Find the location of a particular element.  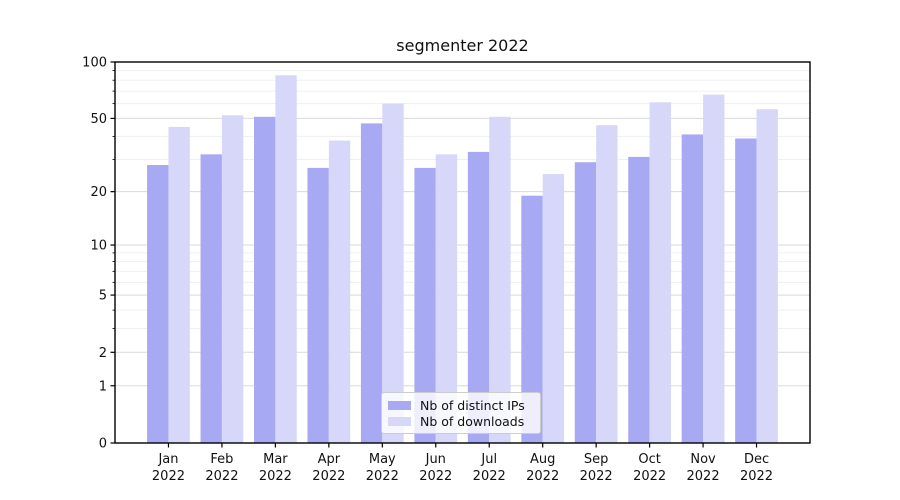

x-tick-label: Jul 2022 is located at coordinates (489, 468).